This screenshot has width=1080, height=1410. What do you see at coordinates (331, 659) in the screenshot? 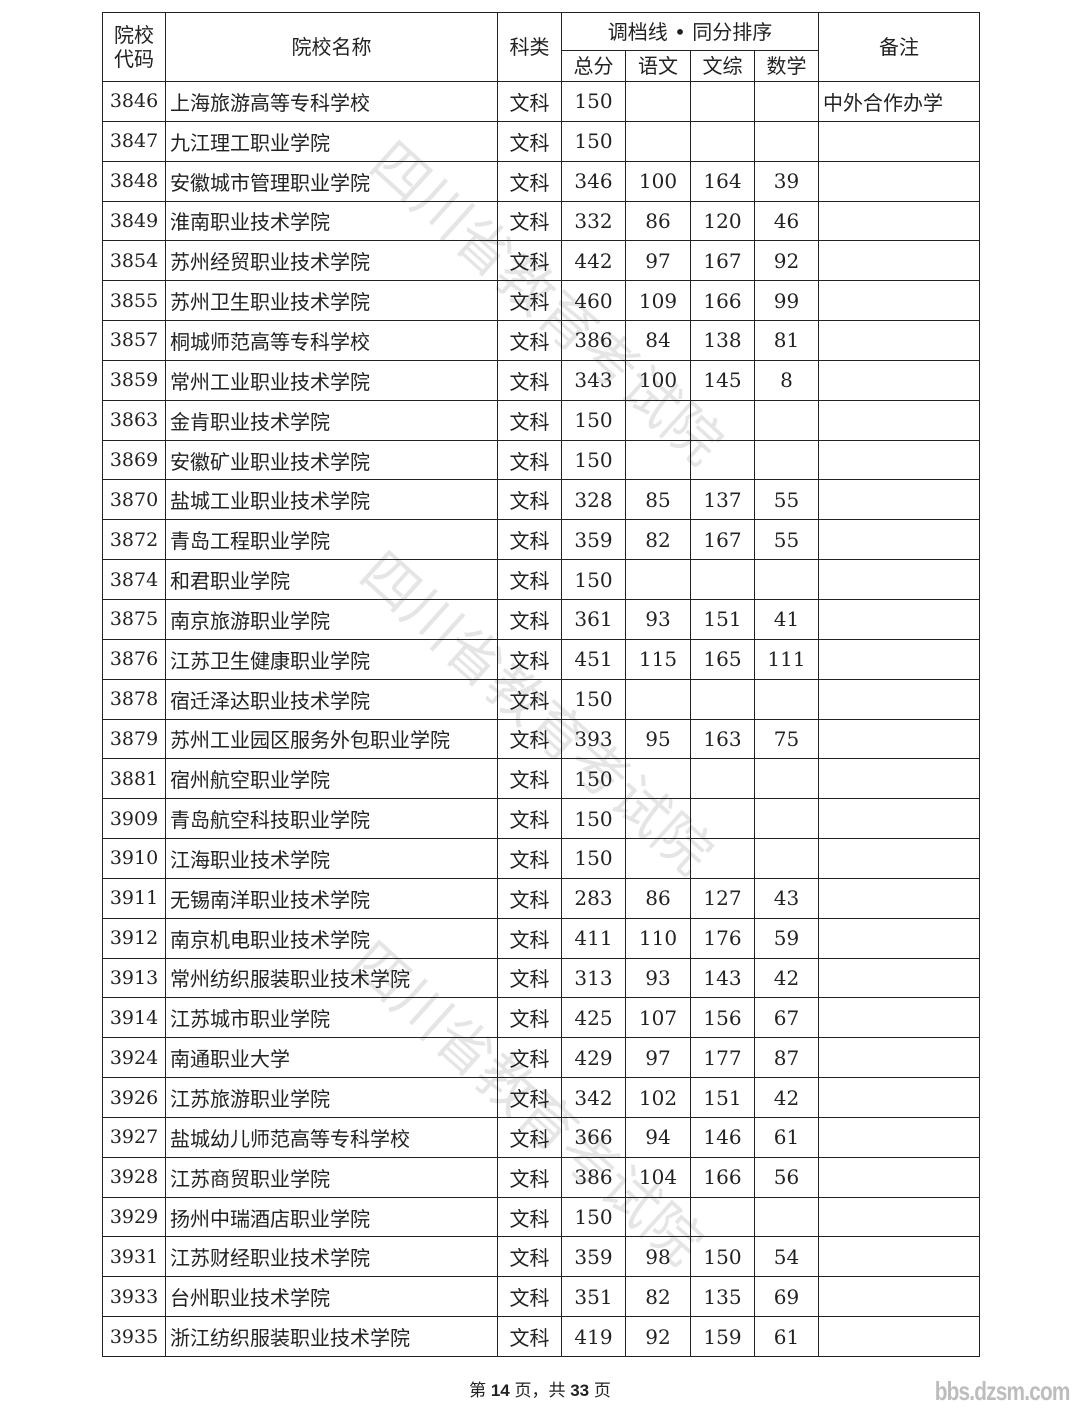
I see `cell-name: 江苏卫生健康职业学院` at bounding box center [331, 659].